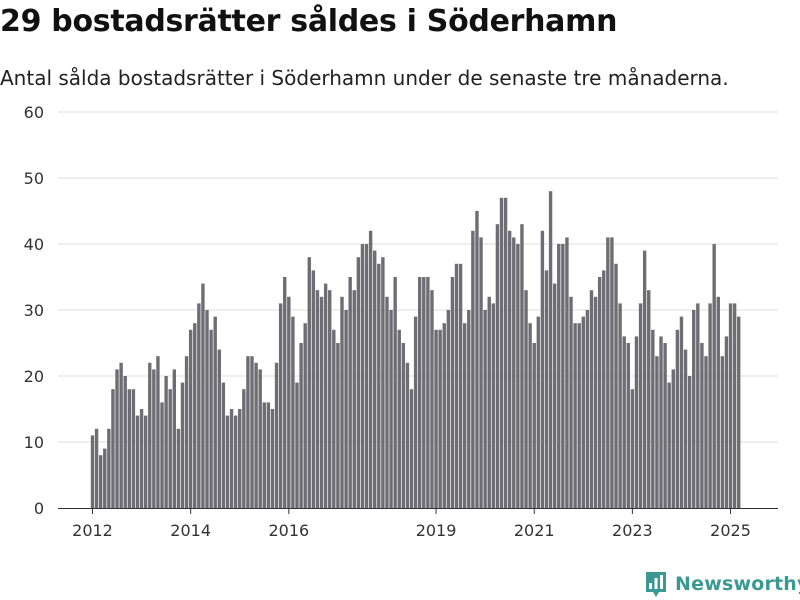 The width and height of the screenshot is (800, 600). What do you see at coordinates (745, 2) in the screenshot?
I see `value-annotation: 29` at bounding box center [745, 2].